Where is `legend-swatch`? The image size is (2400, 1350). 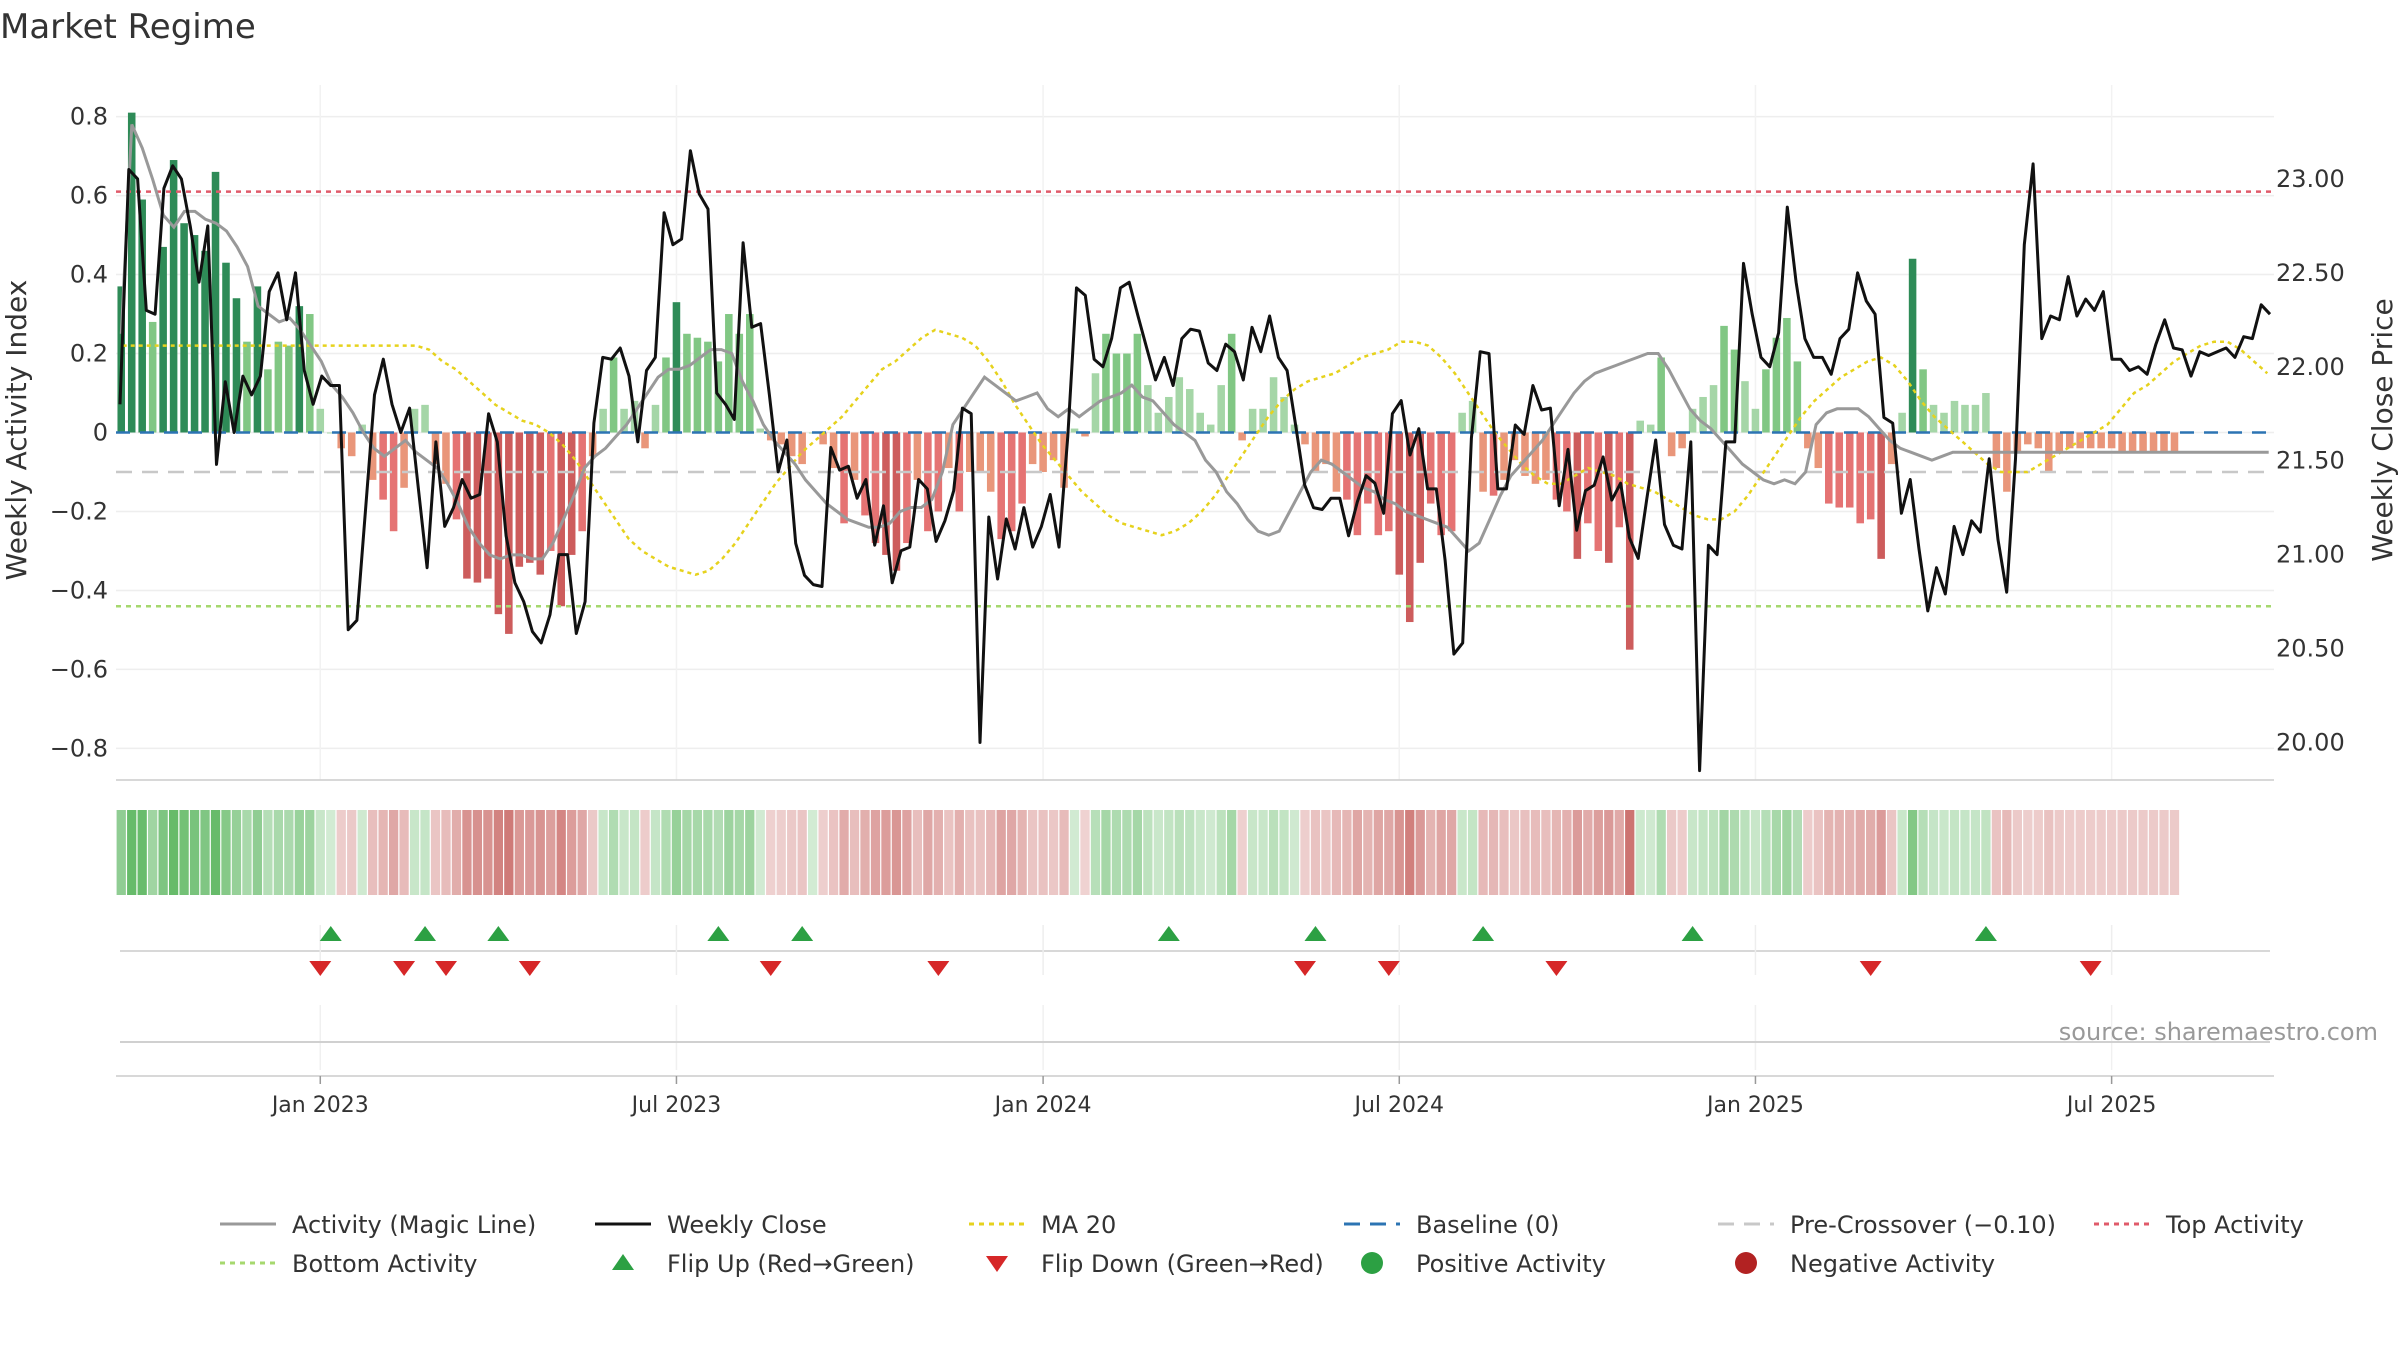
legend-swatch is located at coordinates (623, 1262).